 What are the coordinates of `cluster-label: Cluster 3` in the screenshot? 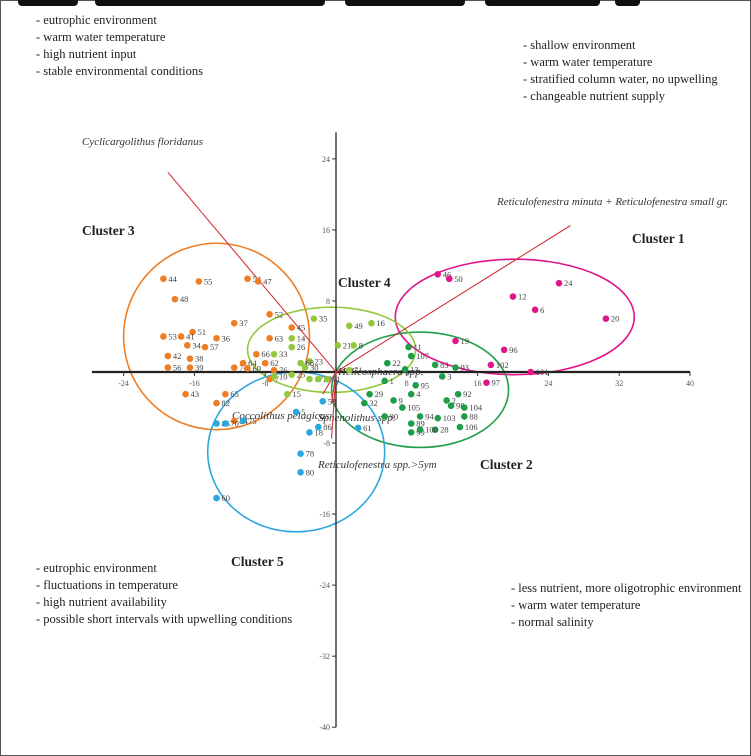 It's located at (108, 230).